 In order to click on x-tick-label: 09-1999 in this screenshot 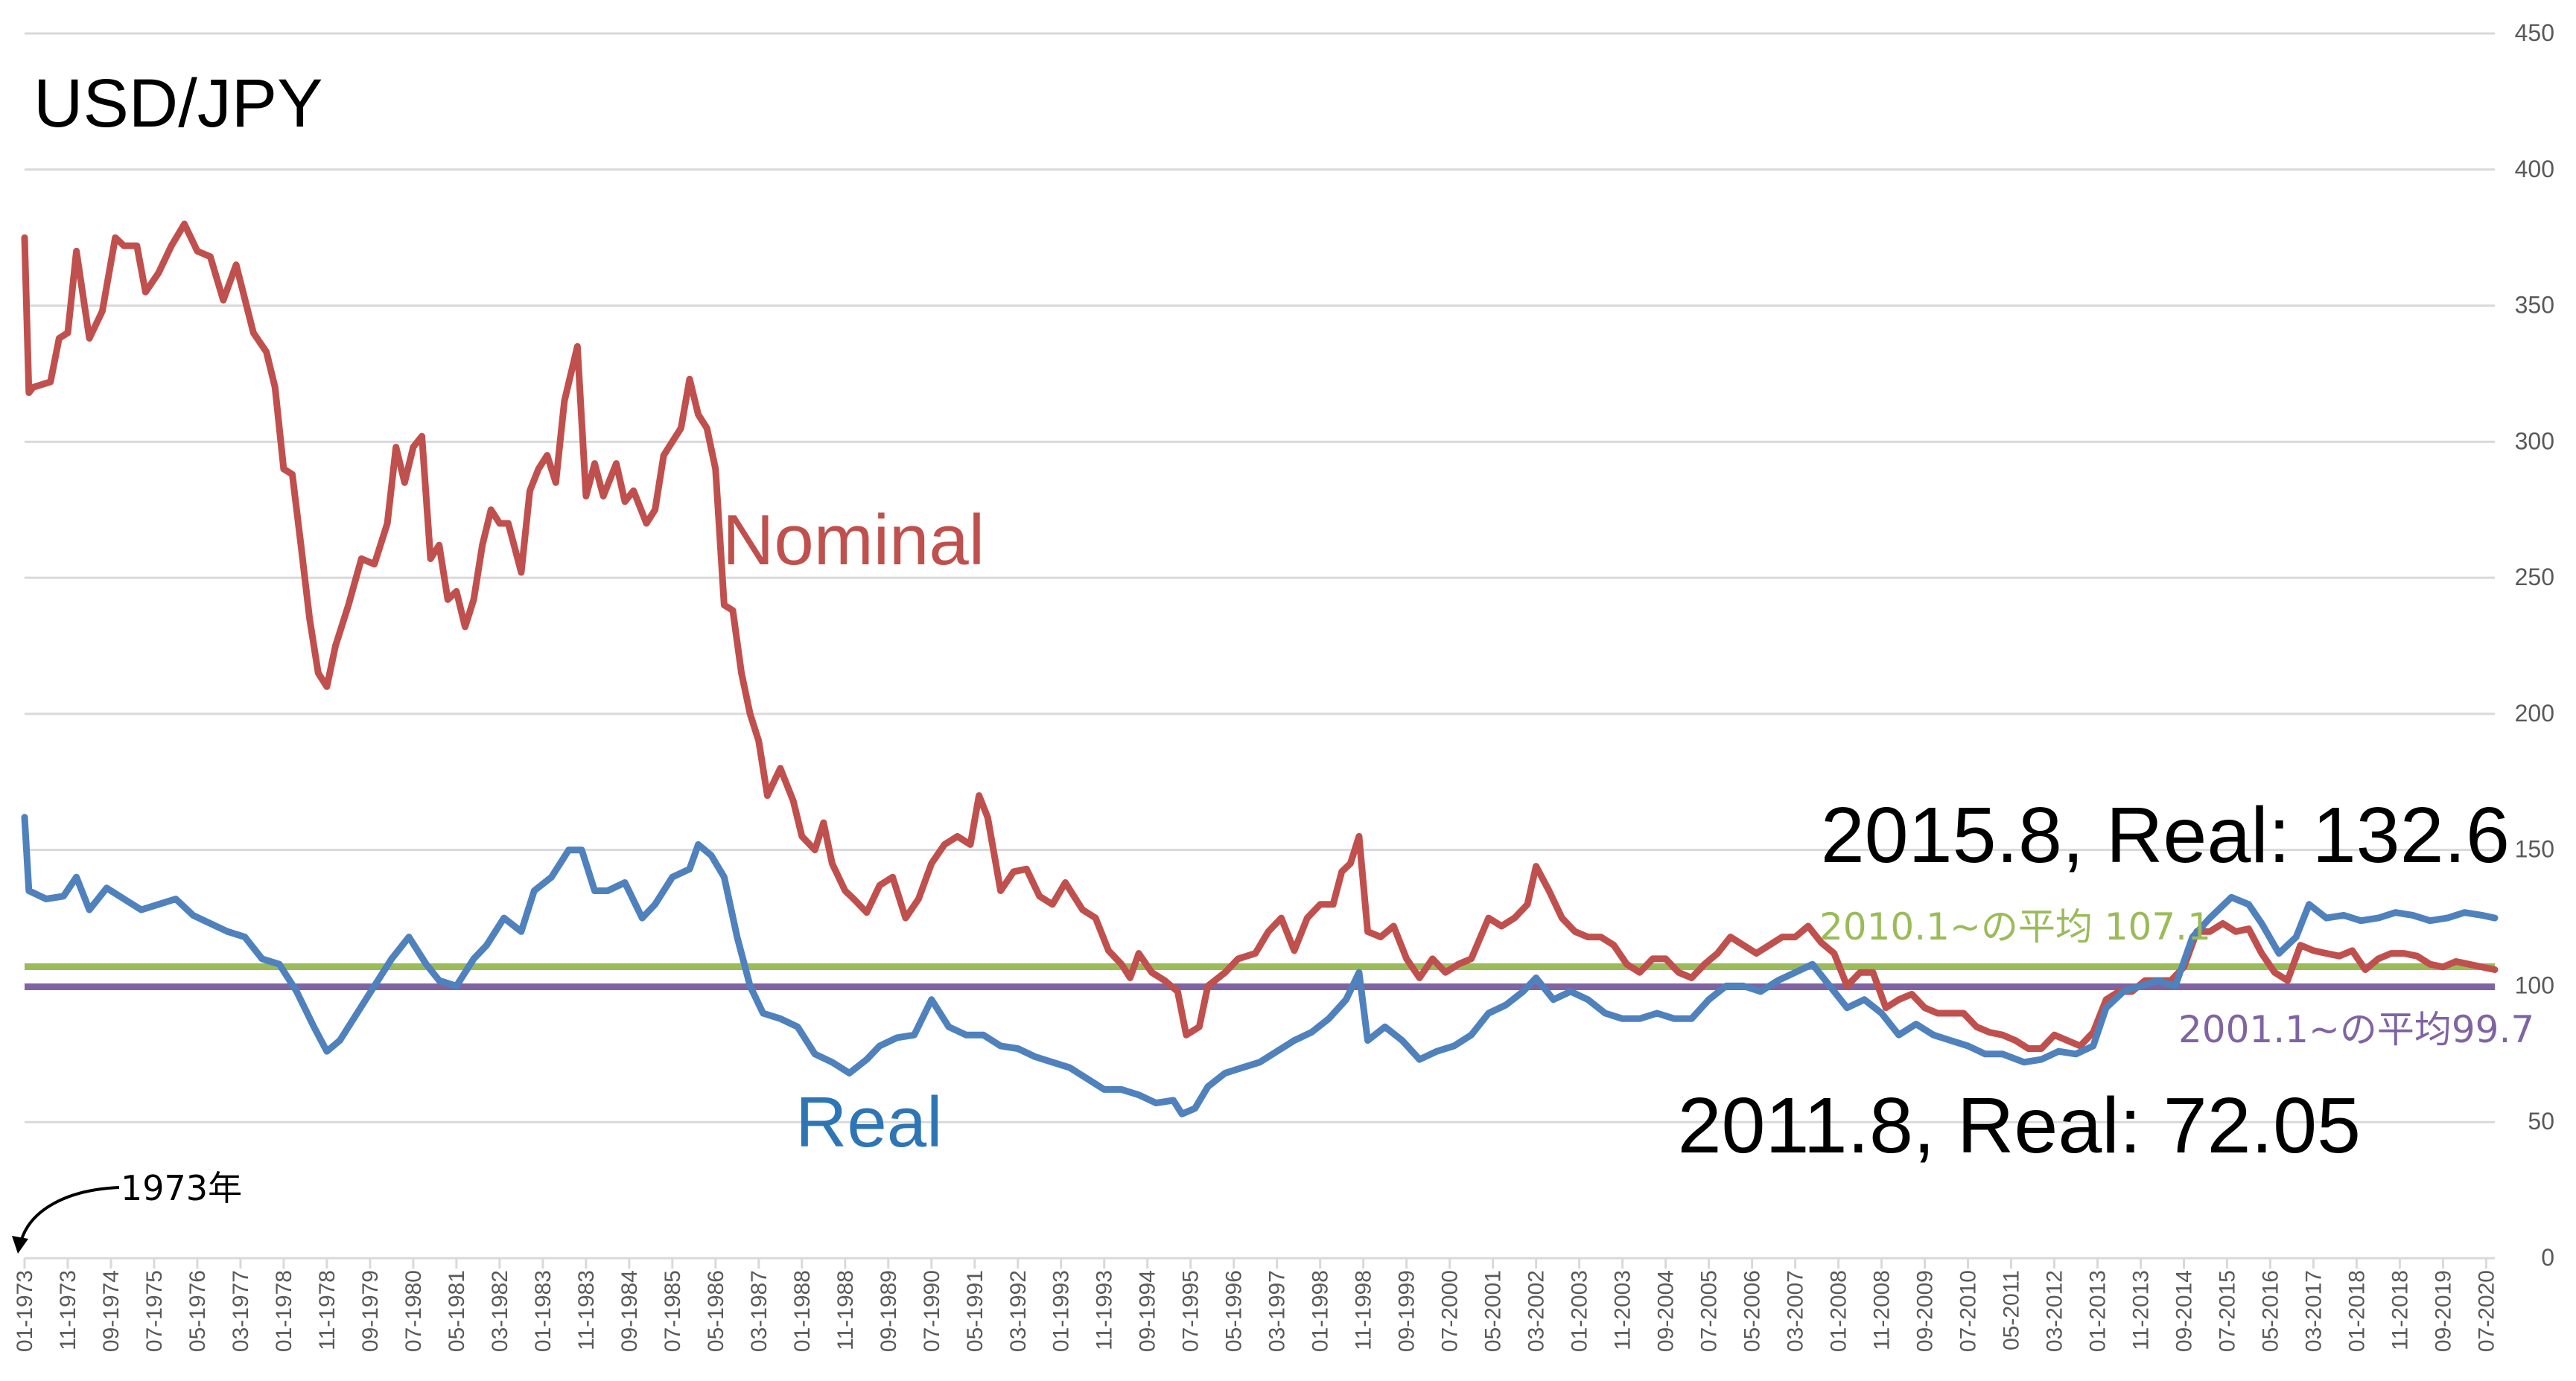, I will do `click(1407, 1311)`.